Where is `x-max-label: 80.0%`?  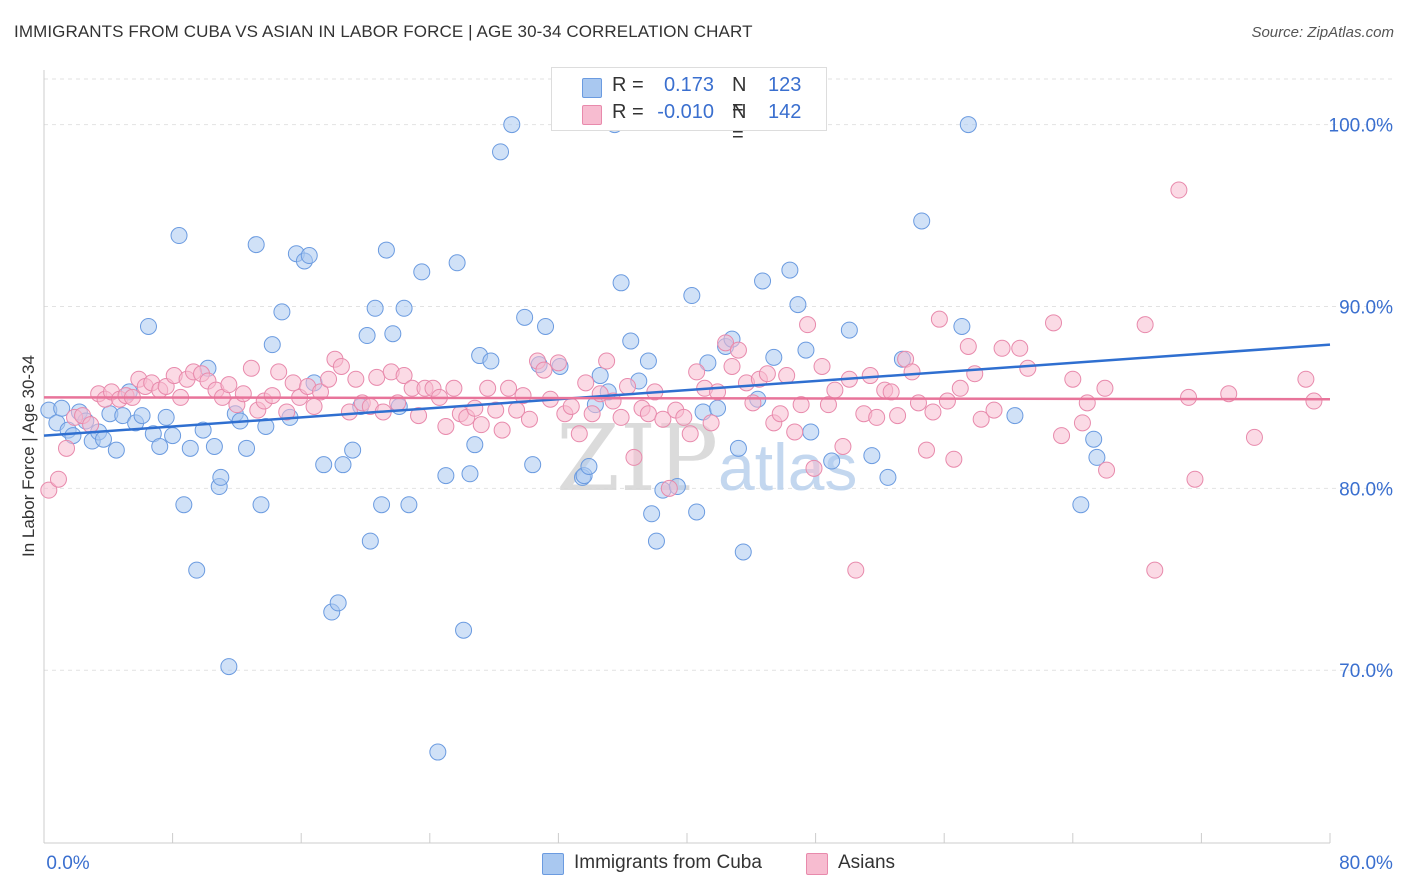 x-max-label: 80.0% is located at coordinates (1366, 863).